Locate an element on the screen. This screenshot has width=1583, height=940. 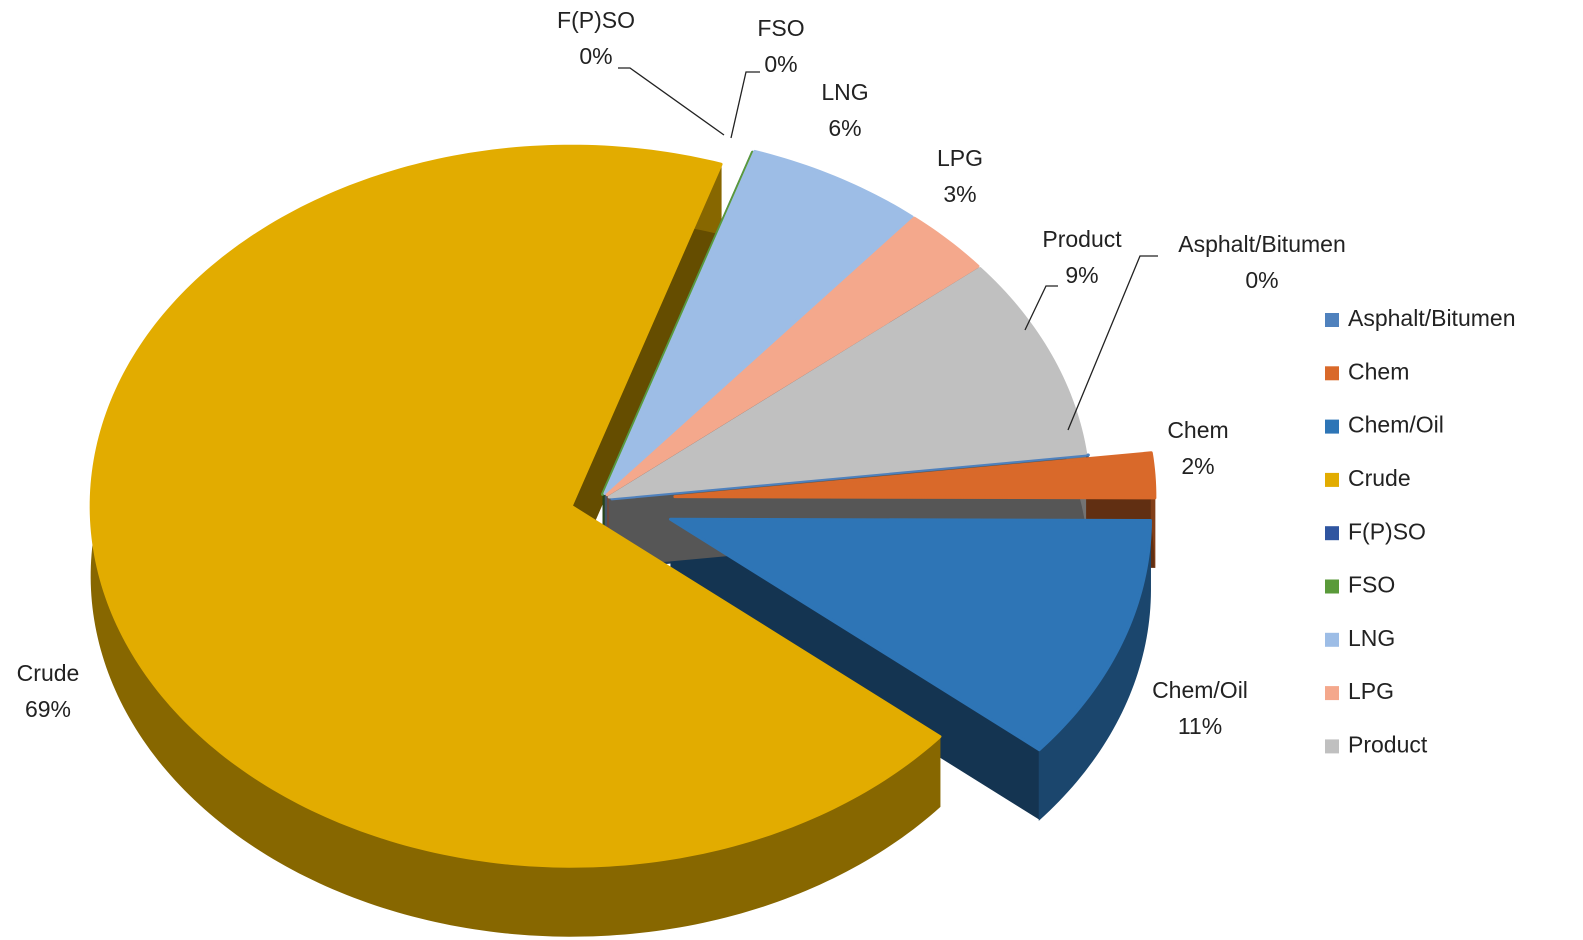
data-label-name: Chem/Oil is located at coordinates (1200, 690).